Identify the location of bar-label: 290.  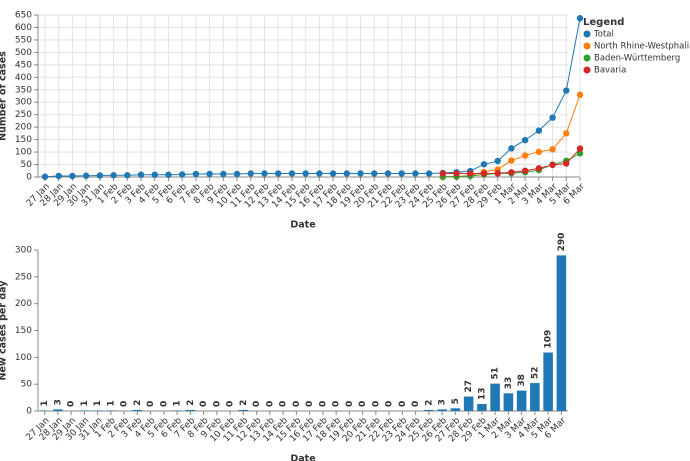
(562, 242).